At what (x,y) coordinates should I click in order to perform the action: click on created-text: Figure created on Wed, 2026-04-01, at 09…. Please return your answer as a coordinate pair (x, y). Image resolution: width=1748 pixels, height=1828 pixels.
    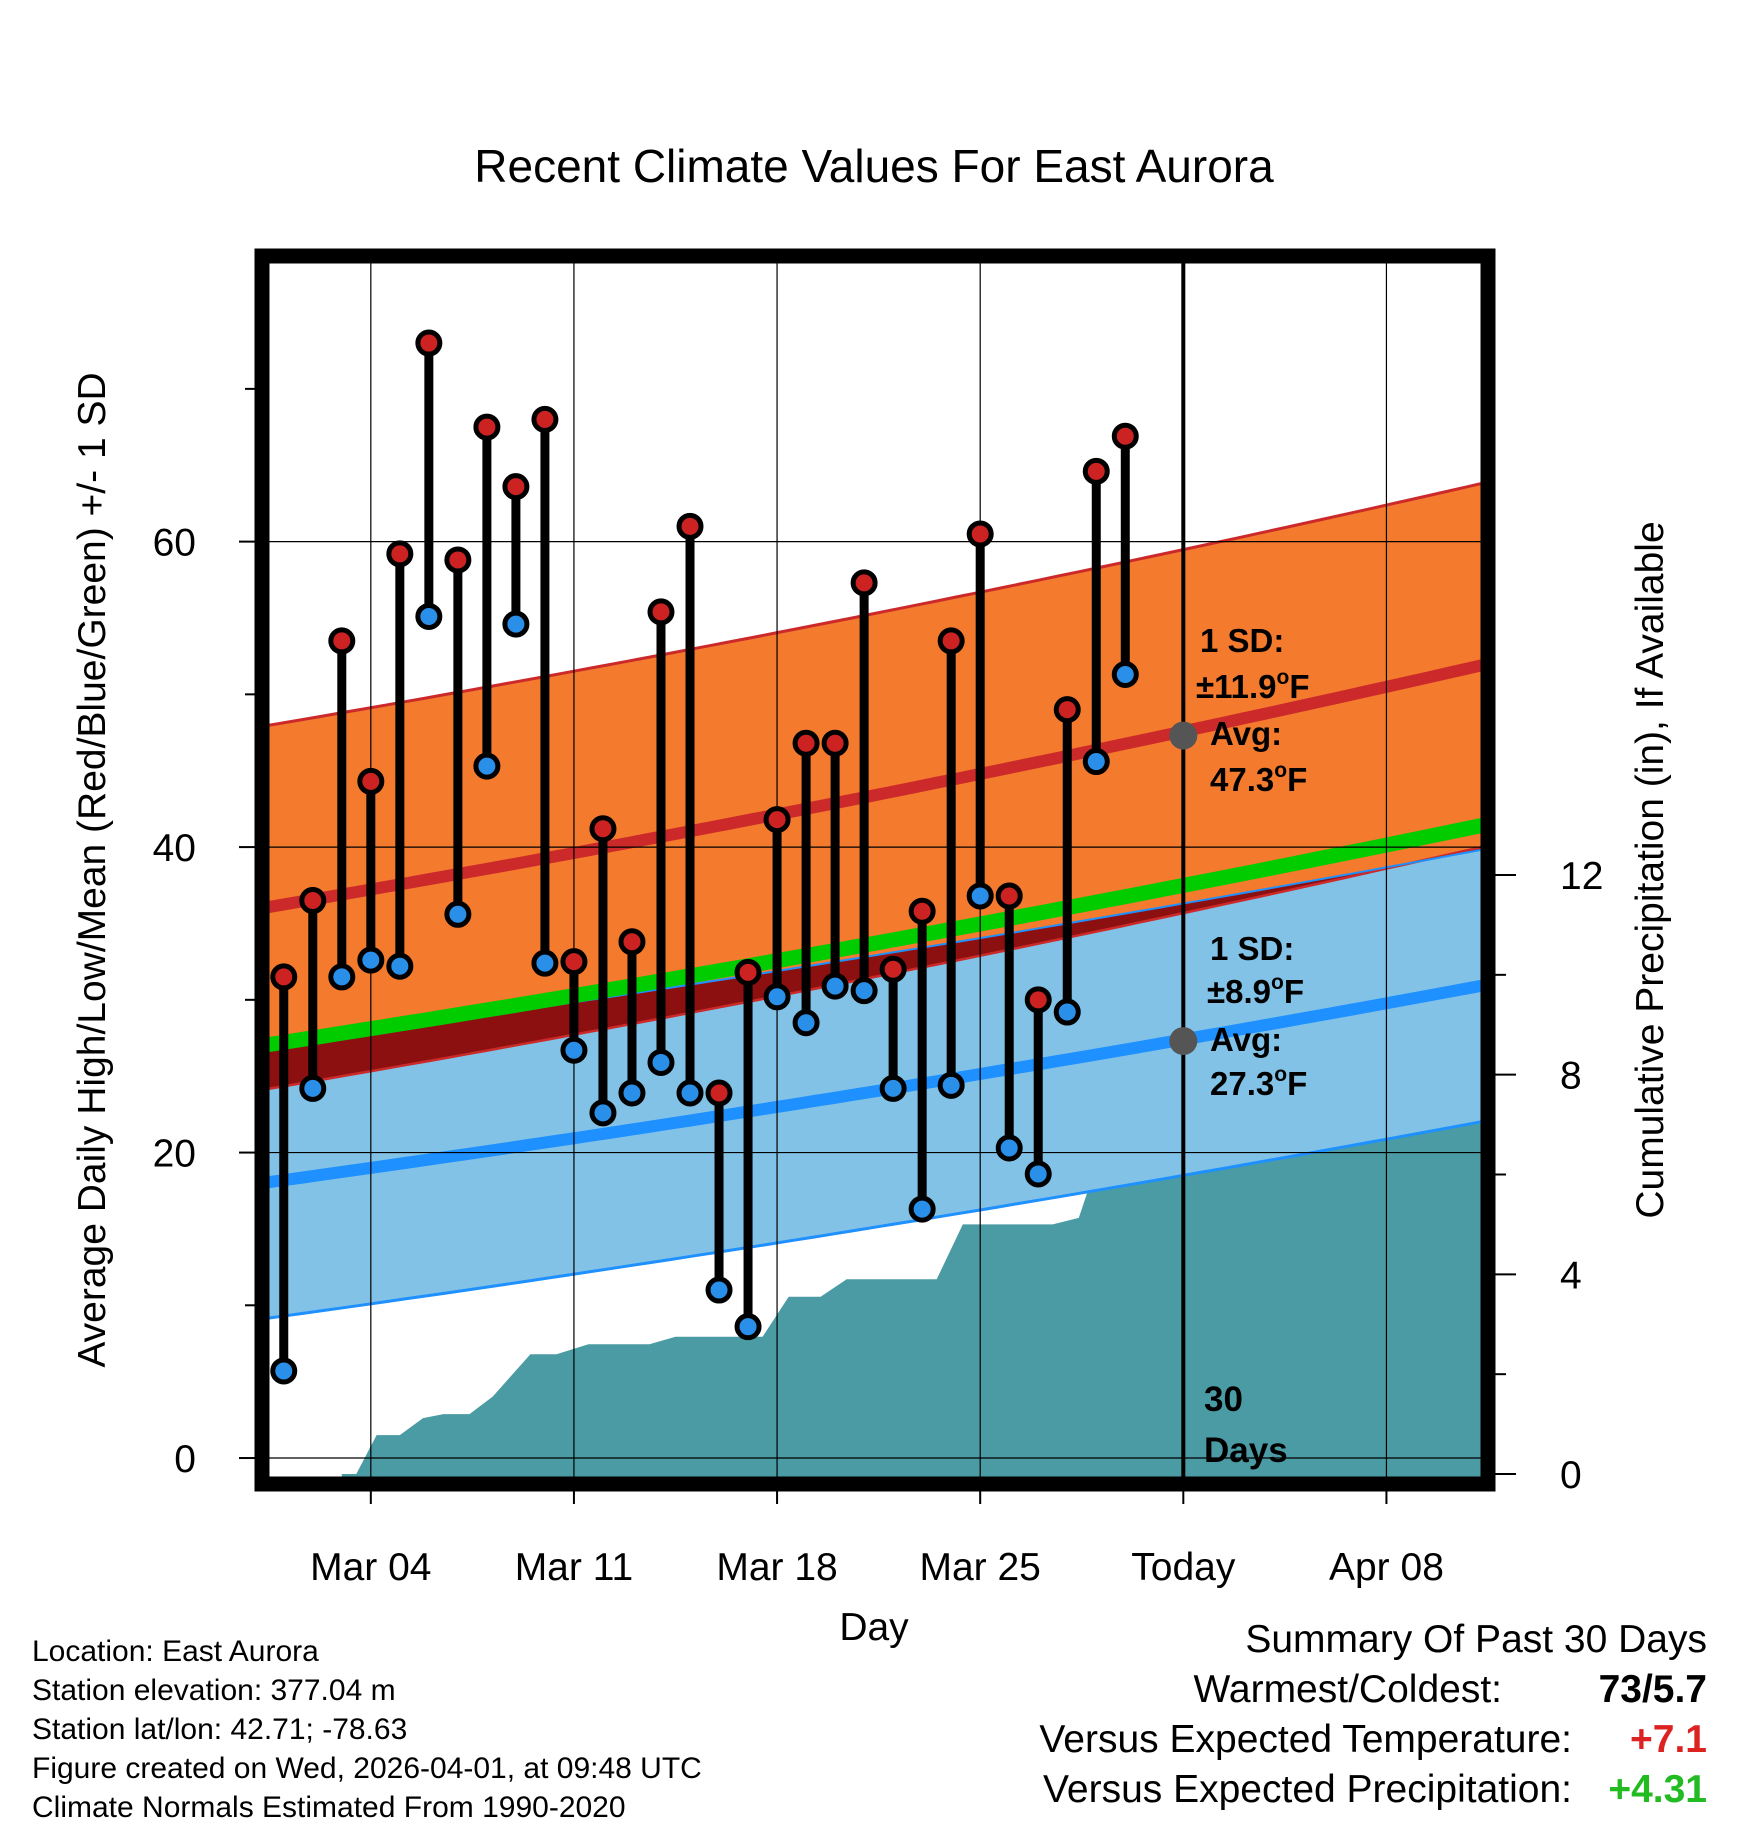
    Looking at the image, I should click on (367, 1768).